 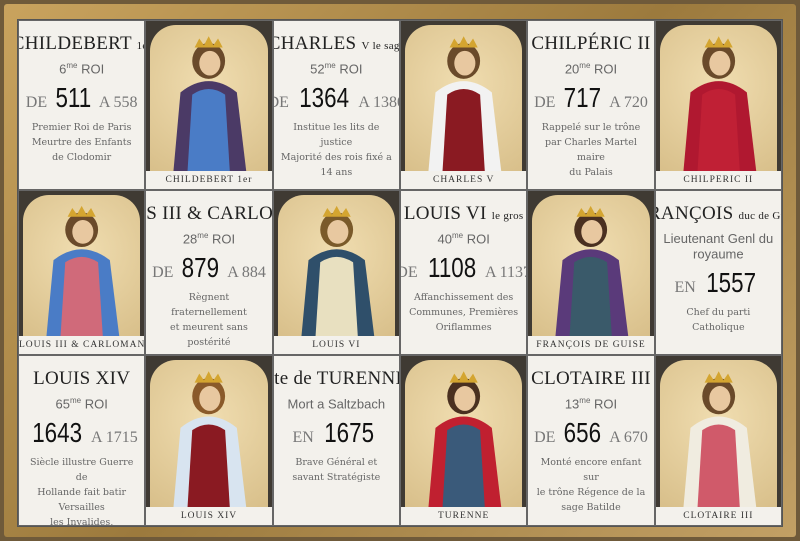 I want to click on ruler-rank: Mort a Saltzbach, so click(x=337, y=403).